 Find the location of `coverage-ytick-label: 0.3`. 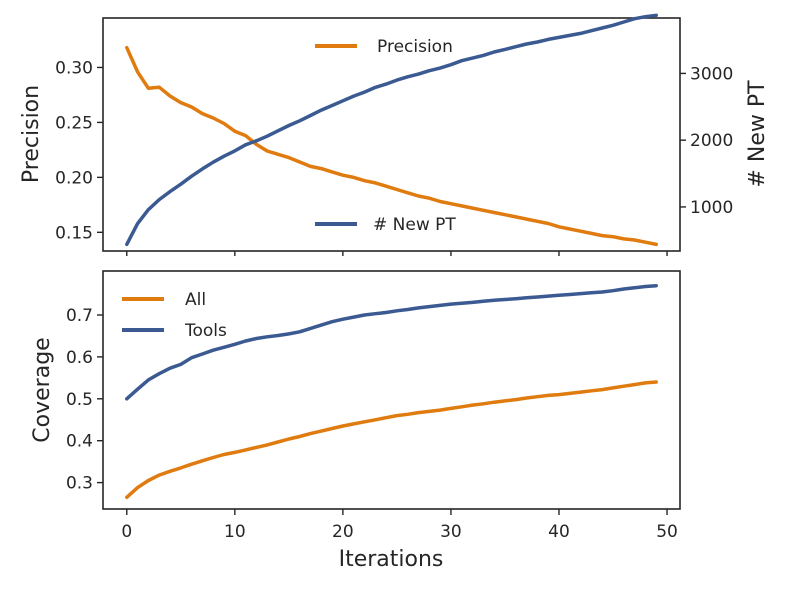

coverage-ytick-label: 0.3 is located at coordinates (79, 484).